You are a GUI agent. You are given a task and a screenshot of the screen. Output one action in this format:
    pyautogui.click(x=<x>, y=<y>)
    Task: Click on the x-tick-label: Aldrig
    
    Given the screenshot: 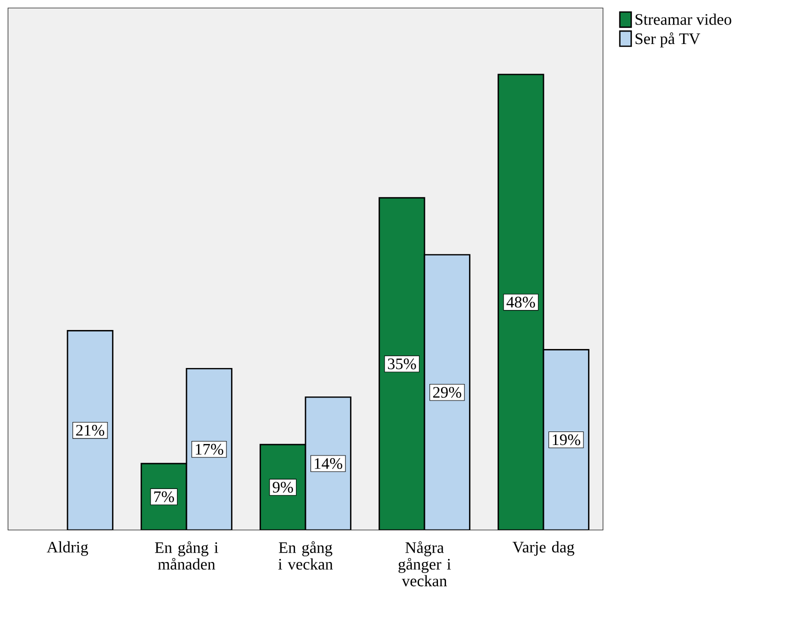 What is the action you would take?
    pyautogui.click(x=67, y=548)
    